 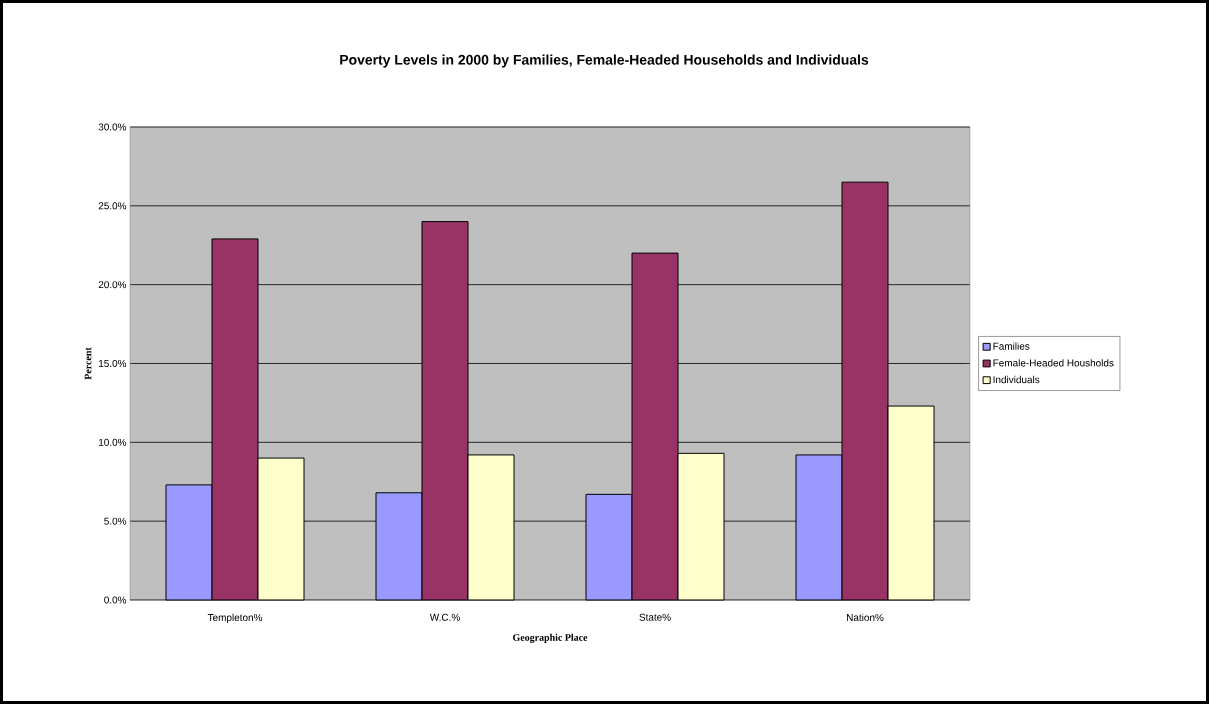 I want to click on y-tick-label: 20.0%, so click(x=112, y=285).